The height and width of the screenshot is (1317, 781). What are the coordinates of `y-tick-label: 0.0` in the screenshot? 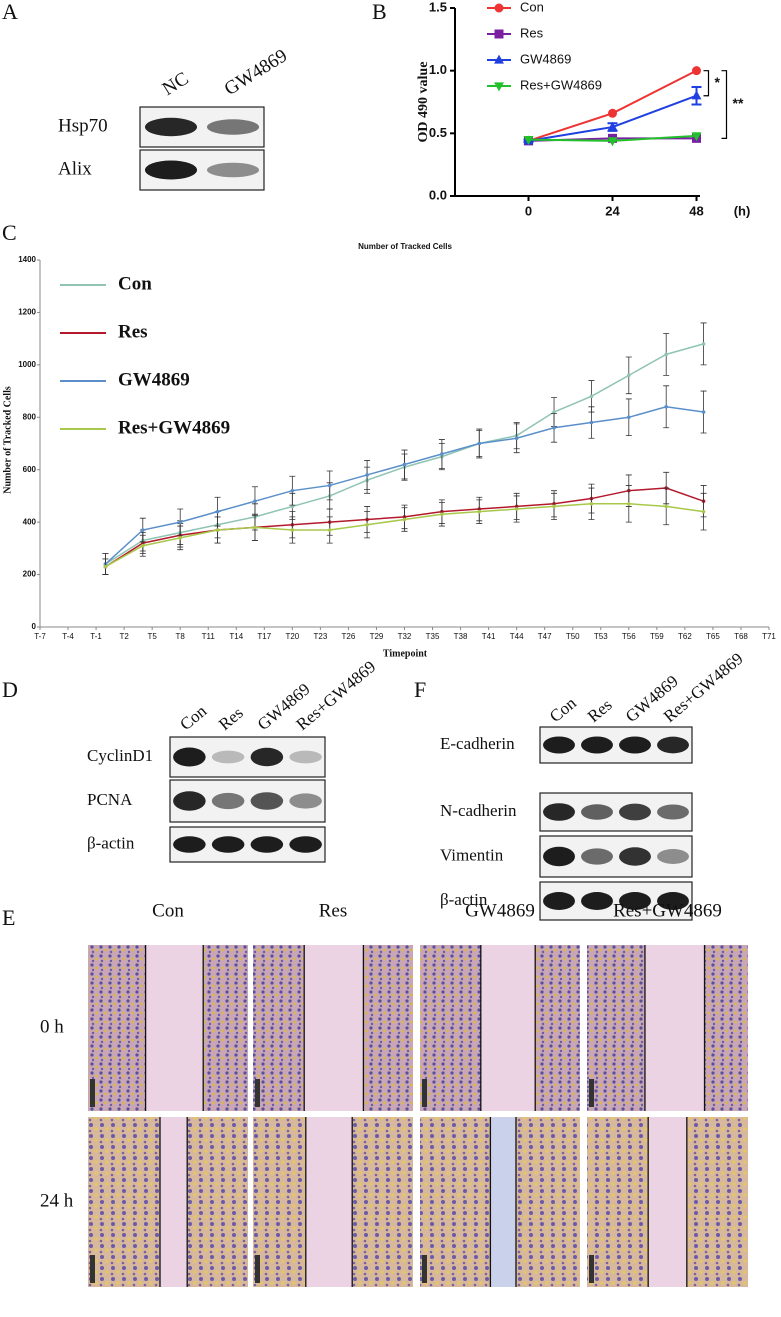 It's located at (438, 194).